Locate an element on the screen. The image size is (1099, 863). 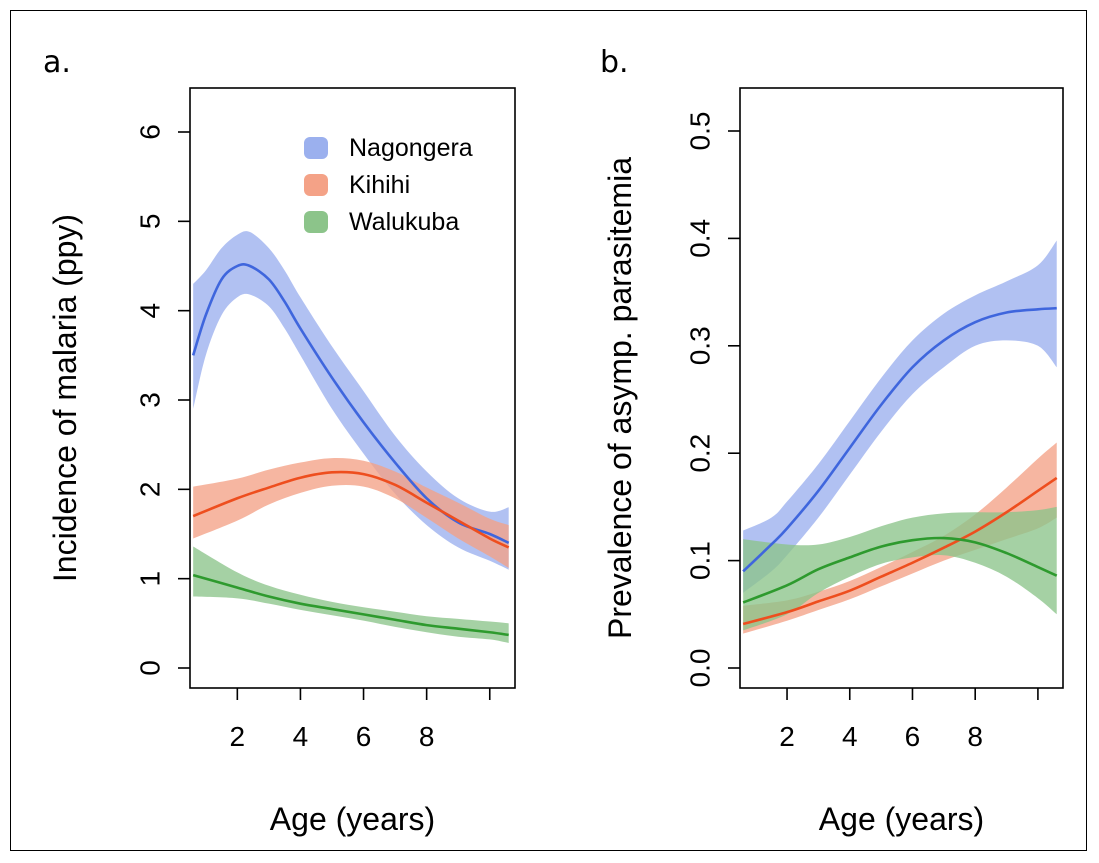
legend-swatch-nagongera is located at coordinates (316, 148).